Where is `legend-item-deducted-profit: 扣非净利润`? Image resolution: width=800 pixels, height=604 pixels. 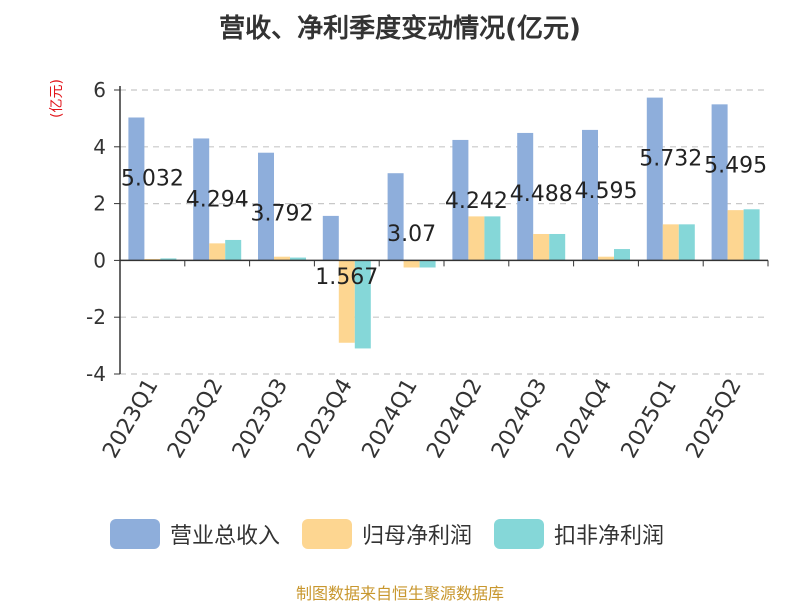 legend-item-deducted-profit: 扣非净利润 is located at coordinates (579, 534).